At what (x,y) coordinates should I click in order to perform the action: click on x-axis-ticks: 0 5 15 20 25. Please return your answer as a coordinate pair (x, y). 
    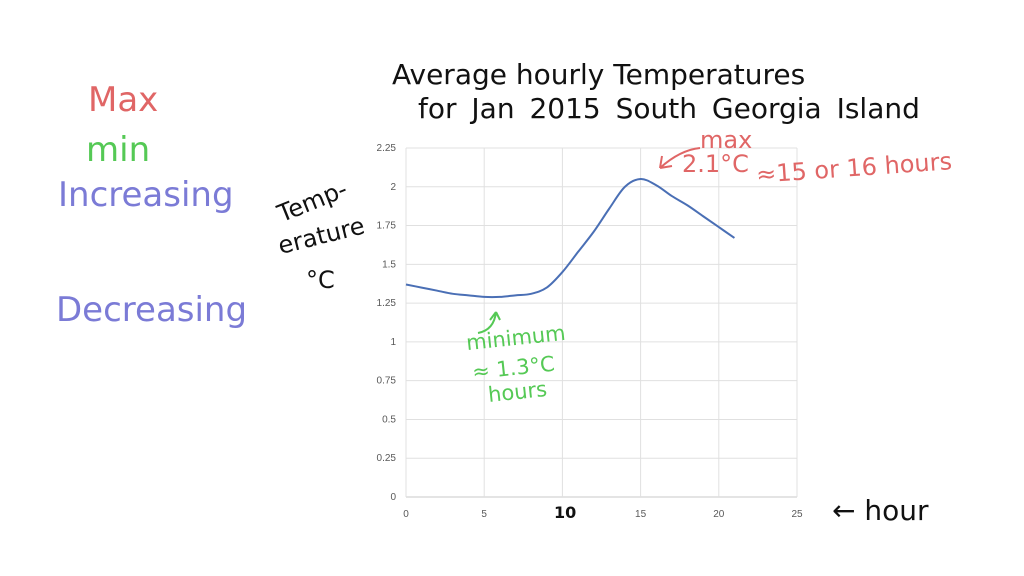
    Looking at the image, I should click on (603, 514).